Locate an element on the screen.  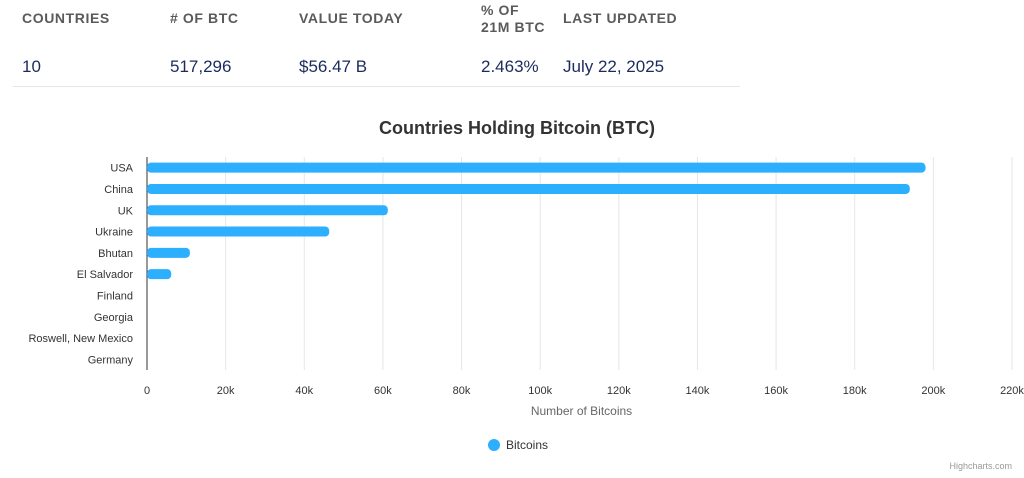
x-tick-label: 200k is located at coordinates (933, 391).